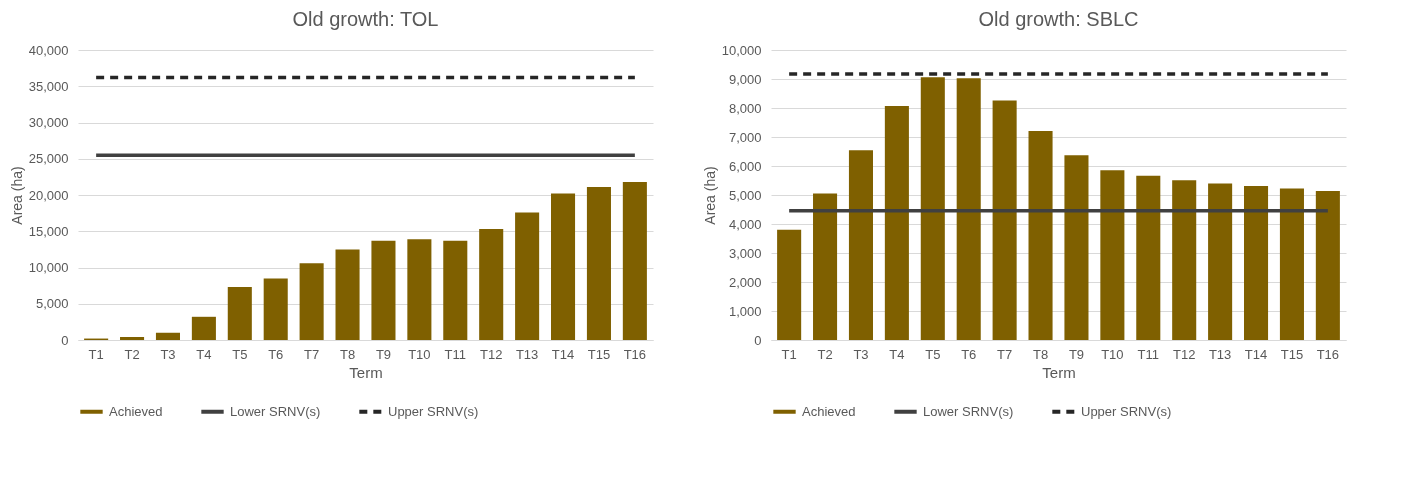 The width and height of the screenshot is (1416, 502). I want to click on y-tick-label: 20,000, so click(48, 195).